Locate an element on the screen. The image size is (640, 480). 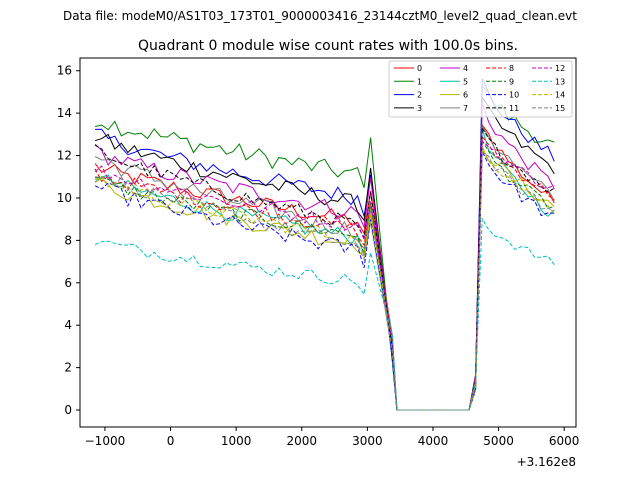
y-tick-label: 16 is located at coordinates (64, 71).